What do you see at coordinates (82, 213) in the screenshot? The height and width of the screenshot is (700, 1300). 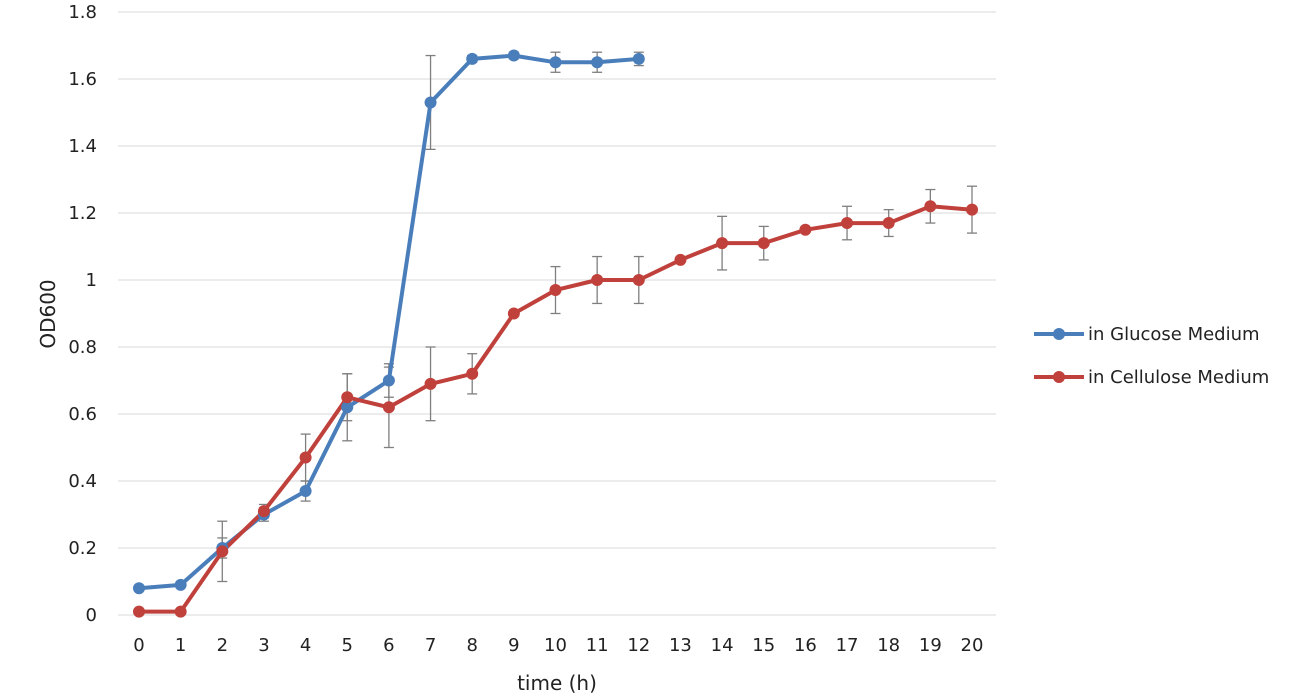 I see `y-tick-label: 1.2` at bounding box center [82, 213].